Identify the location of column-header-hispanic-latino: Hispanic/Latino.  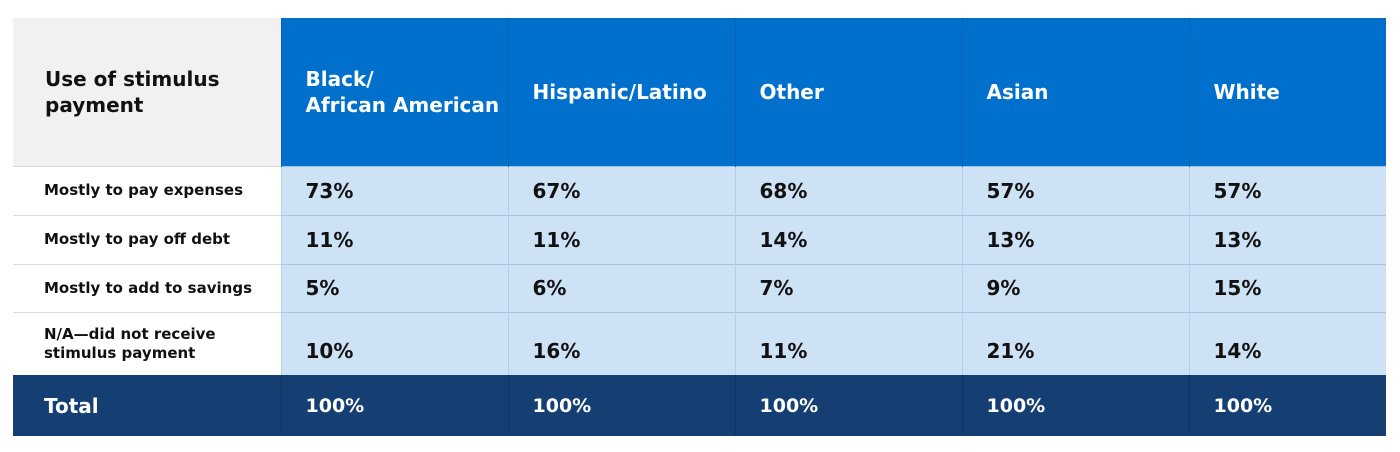
(621, 92).